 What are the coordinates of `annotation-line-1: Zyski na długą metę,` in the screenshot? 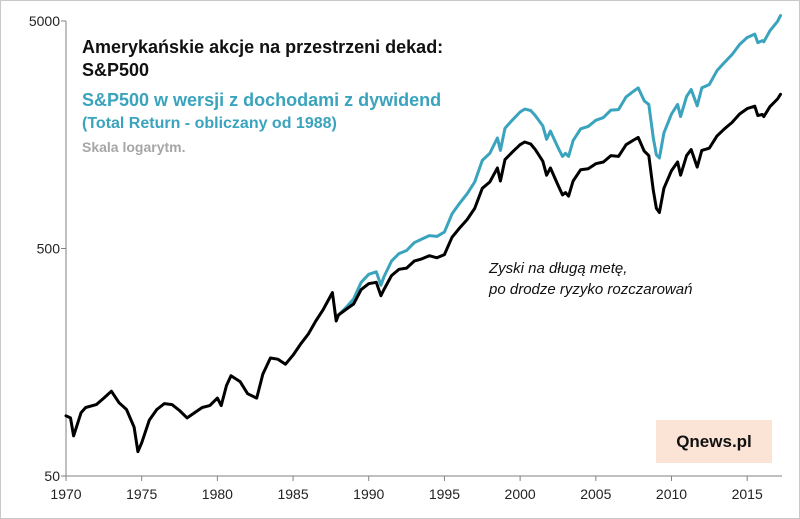 It's located at (558, 268).